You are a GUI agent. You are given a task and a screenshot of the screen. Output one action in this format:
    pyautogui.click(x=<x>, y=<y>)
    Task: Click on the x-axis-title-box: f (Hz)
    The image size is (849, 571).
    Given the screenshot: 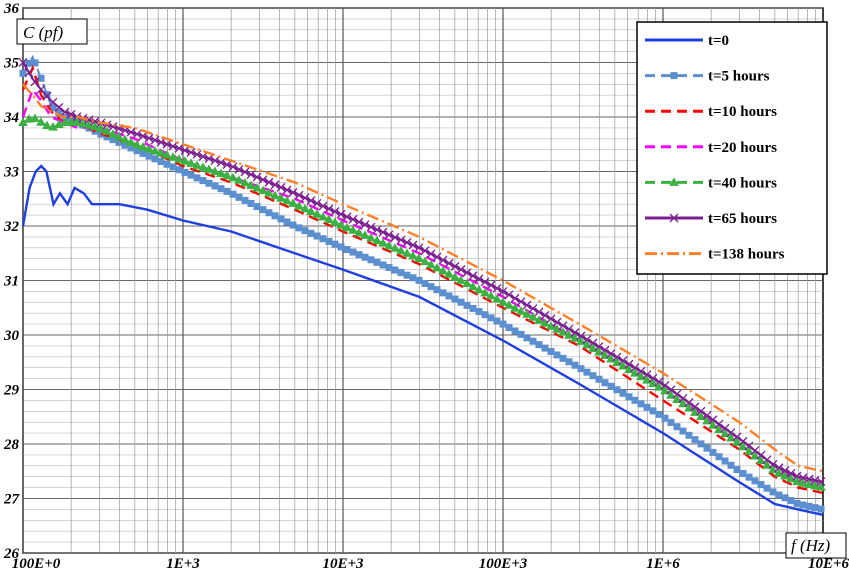 What is the action you would take?
    pyautogui.click(x=816, y=545)
    